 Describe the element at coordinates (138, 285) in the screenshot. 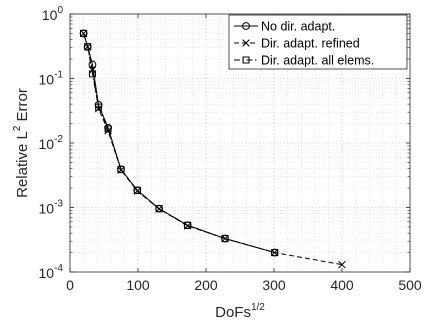

I see `x-tick-label: 100` at that location.